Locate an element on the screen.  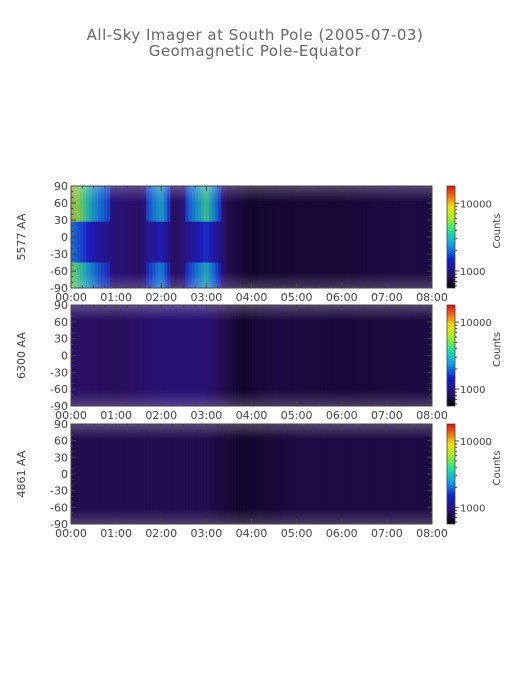
y-axis-label: 4861 AA is located at coordinates (21, 473).